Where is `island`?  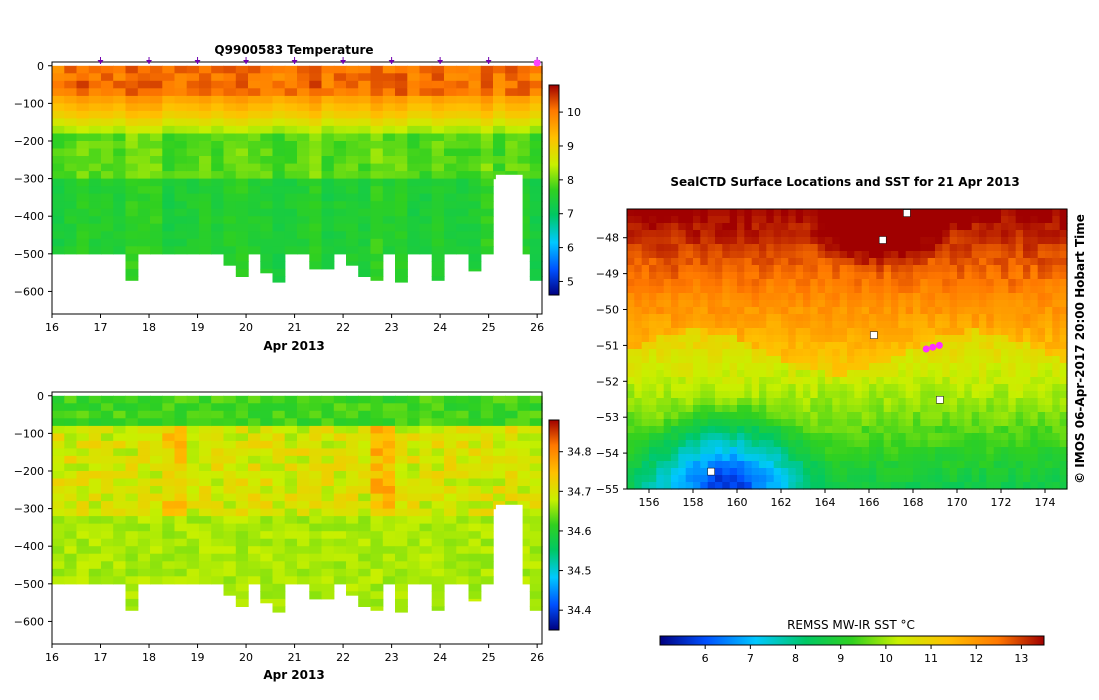
island is located at coordinates (874, 335).